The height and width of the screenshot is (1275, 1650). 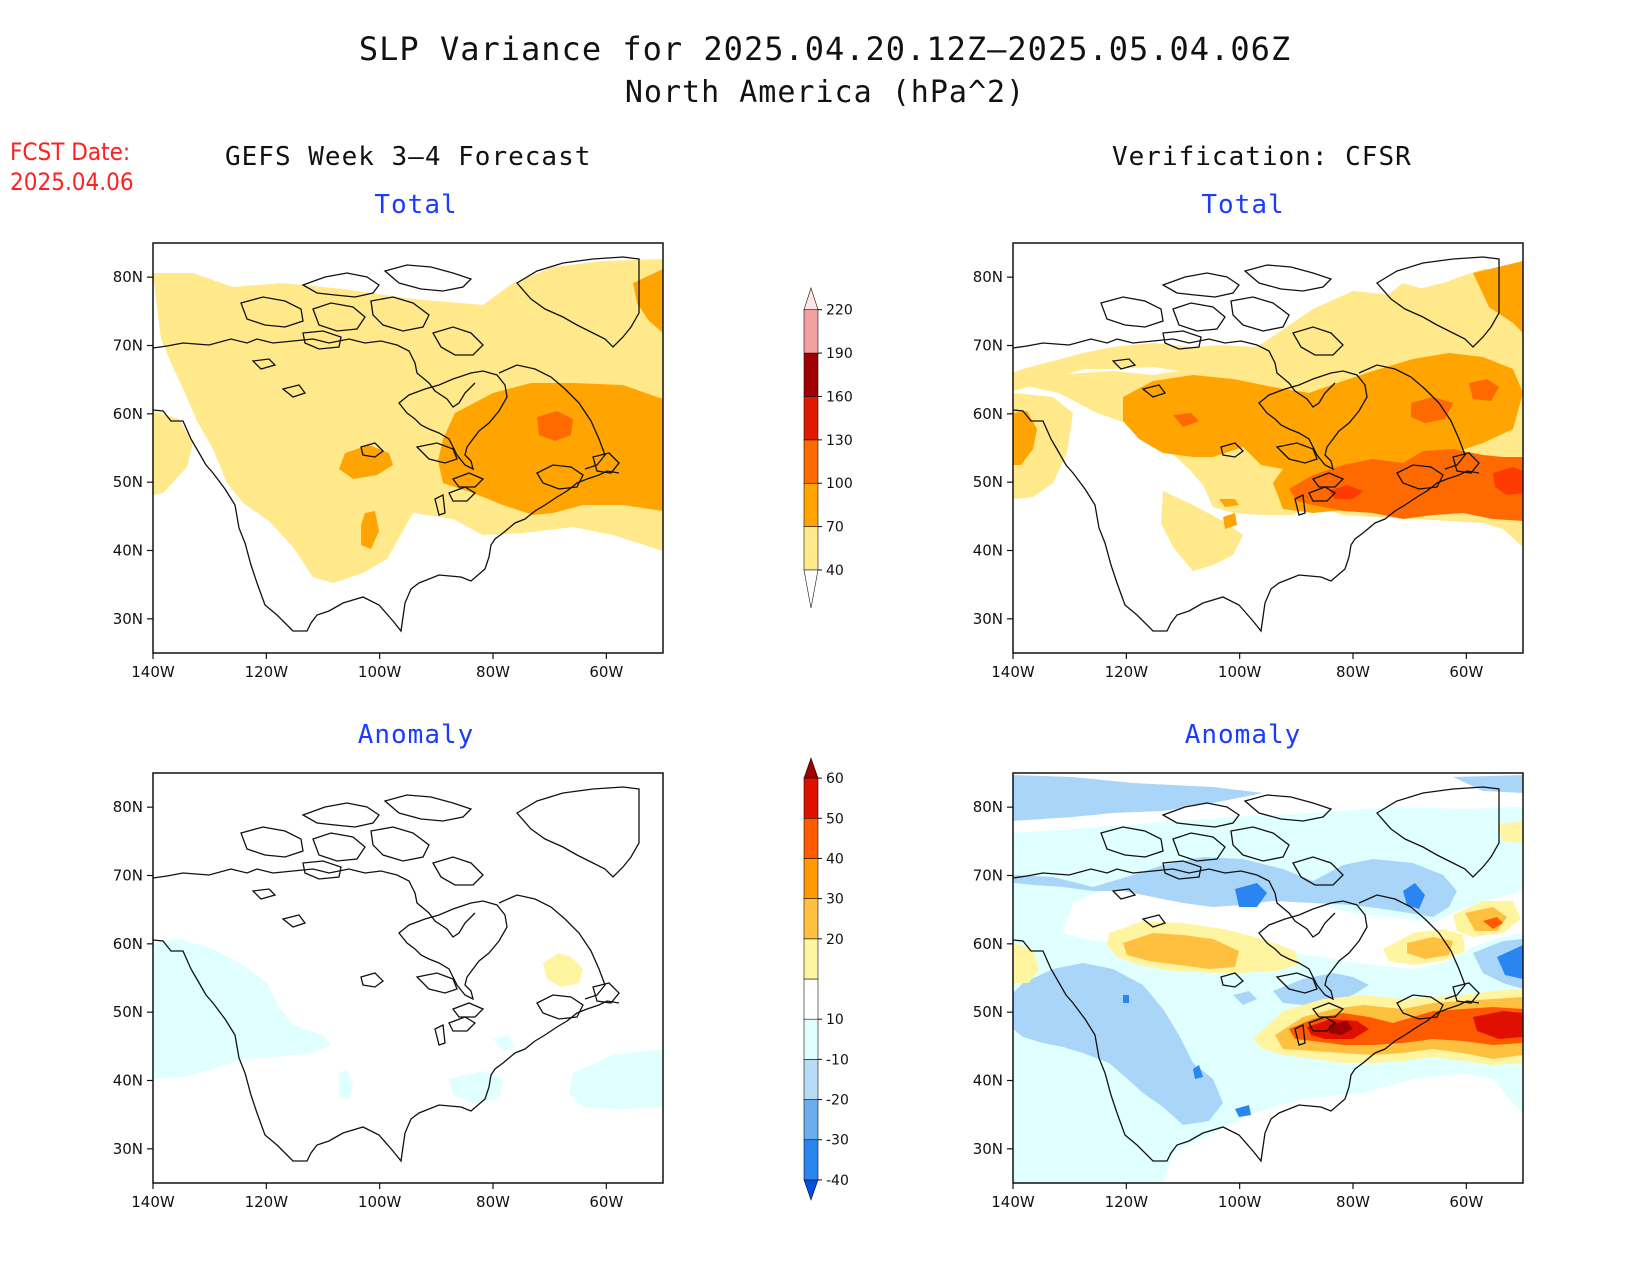 I want to click on forecast-date-label: FCST Date:, so click(x=70, y=152).